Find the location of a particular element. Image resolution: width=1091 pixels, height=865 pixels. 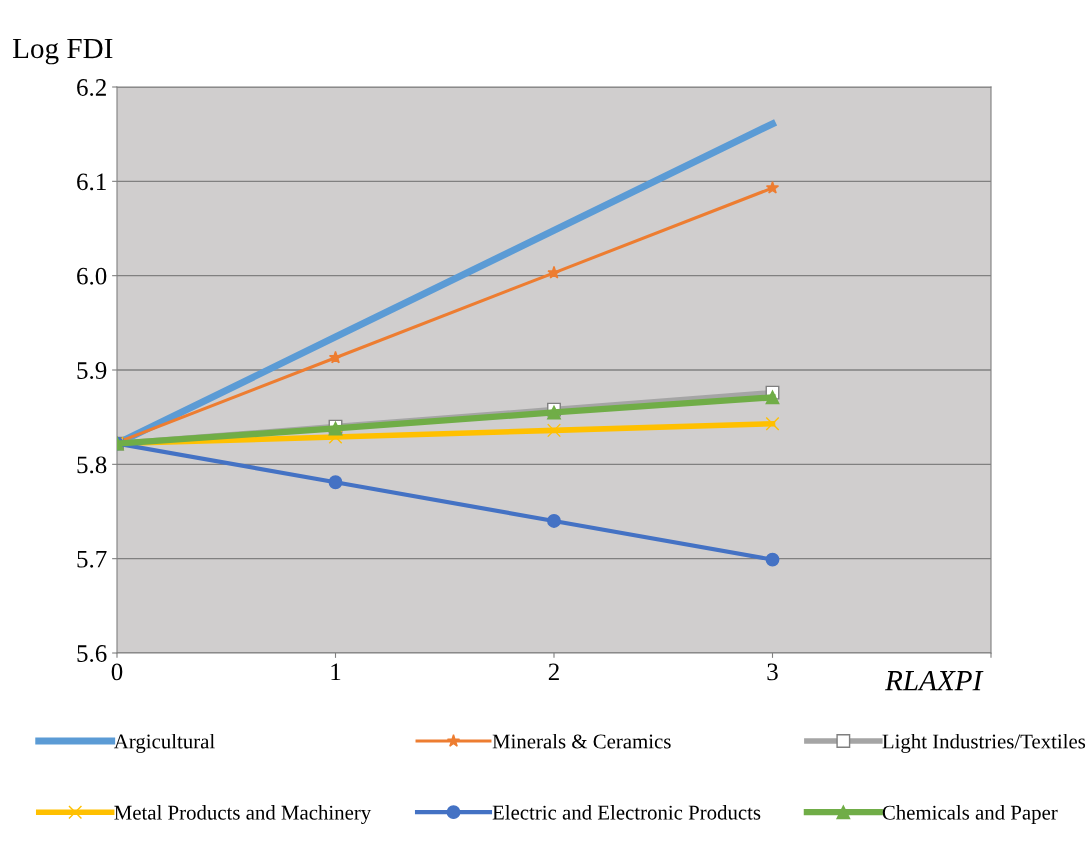

y-tick-label: 5.9 is located at coordinates (92, 371).